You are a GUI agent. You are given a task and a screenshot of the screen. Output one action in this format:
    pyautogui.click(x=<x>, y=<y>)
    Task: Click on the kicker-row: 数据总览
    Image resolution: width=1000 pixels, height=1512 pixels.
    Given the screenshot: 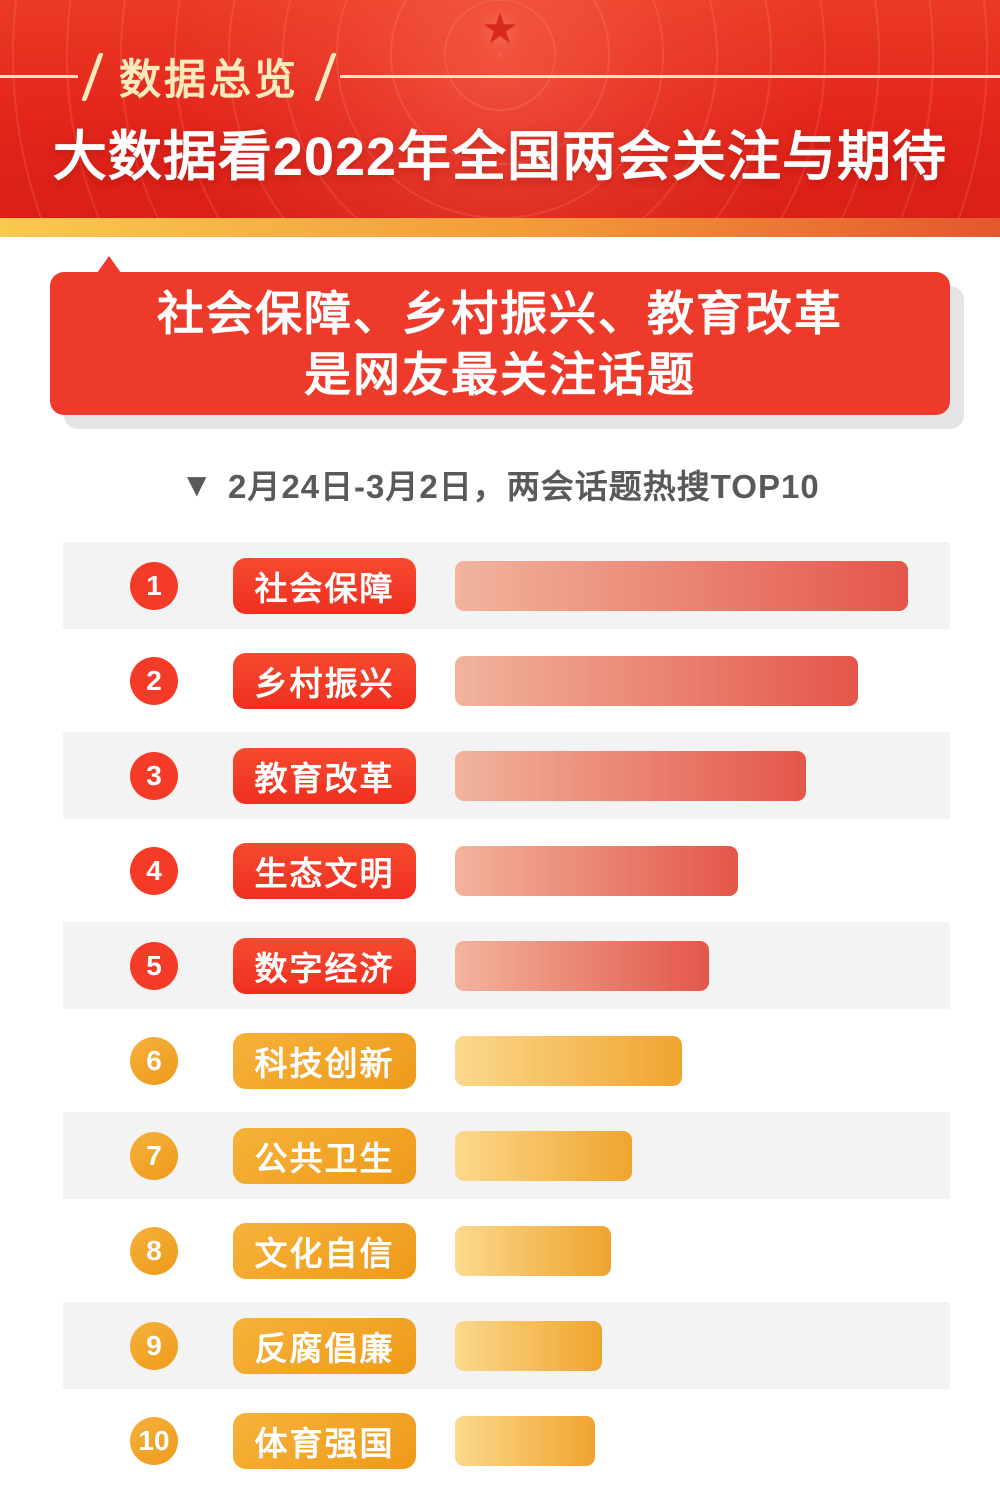 What is the action you would take?
    pyautogui.click(x=500, y=76)
    